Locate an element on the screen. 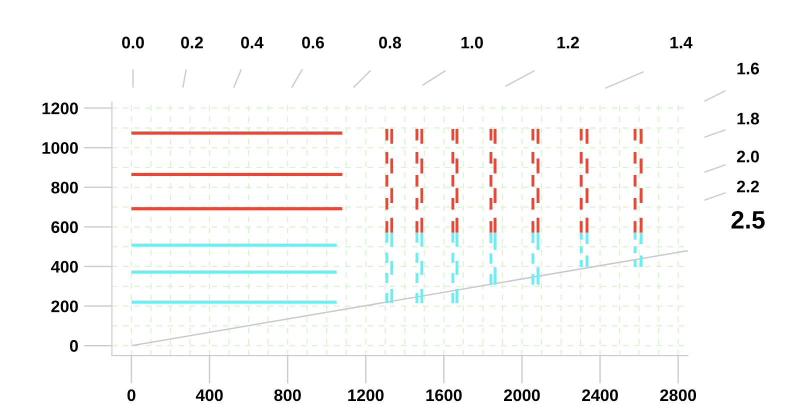 This screenshot has width=788, height=412. text: 1.4 is located at coordinates (681, 42).